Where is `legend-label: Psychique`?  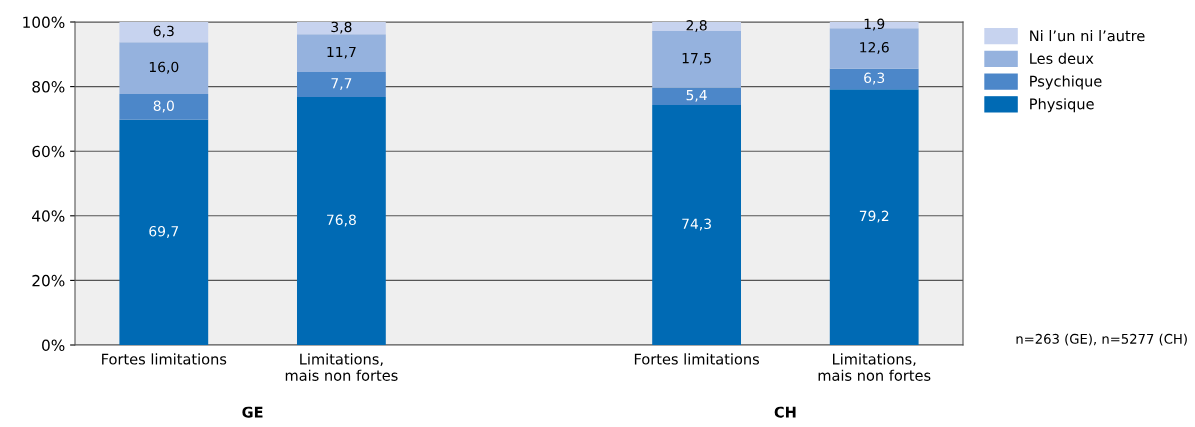
legend-label: Psychique is located at coordinates (1066, 82).